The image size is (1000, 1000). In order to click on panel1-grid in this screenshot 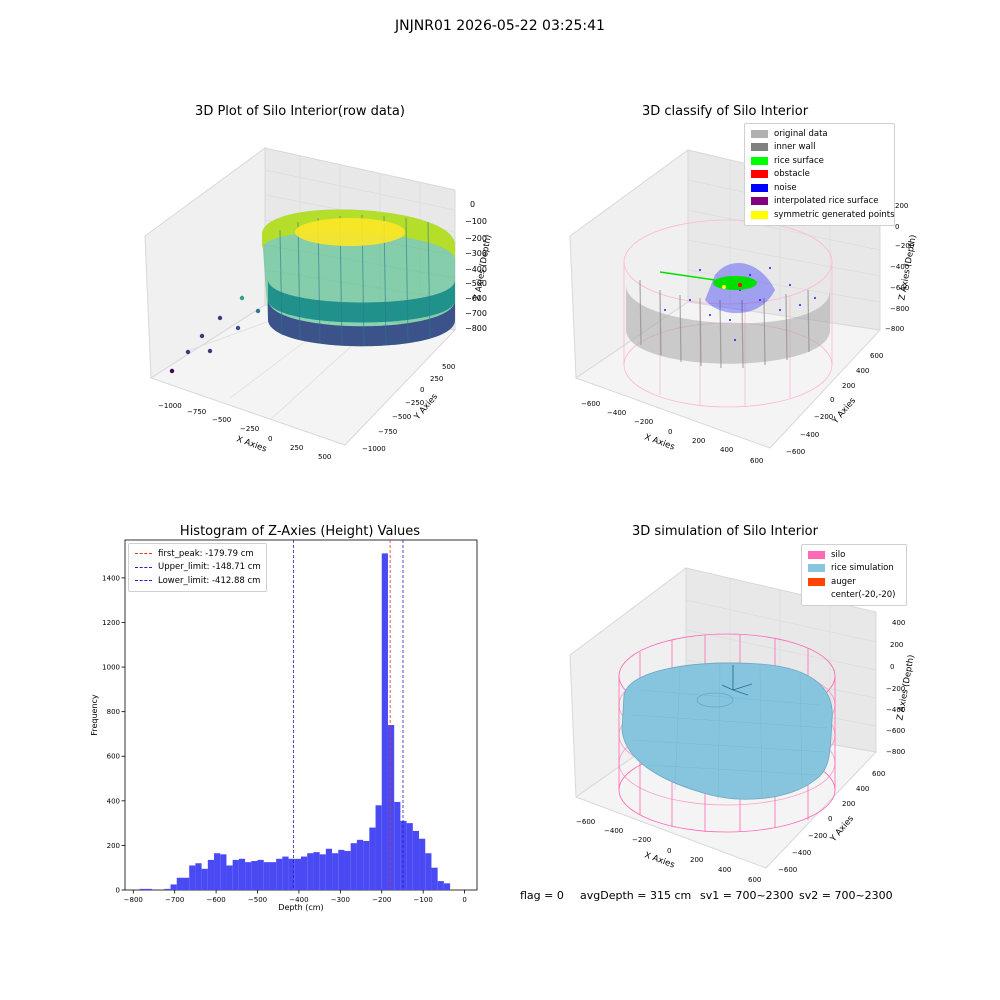, I will do `click(322, 288)`.